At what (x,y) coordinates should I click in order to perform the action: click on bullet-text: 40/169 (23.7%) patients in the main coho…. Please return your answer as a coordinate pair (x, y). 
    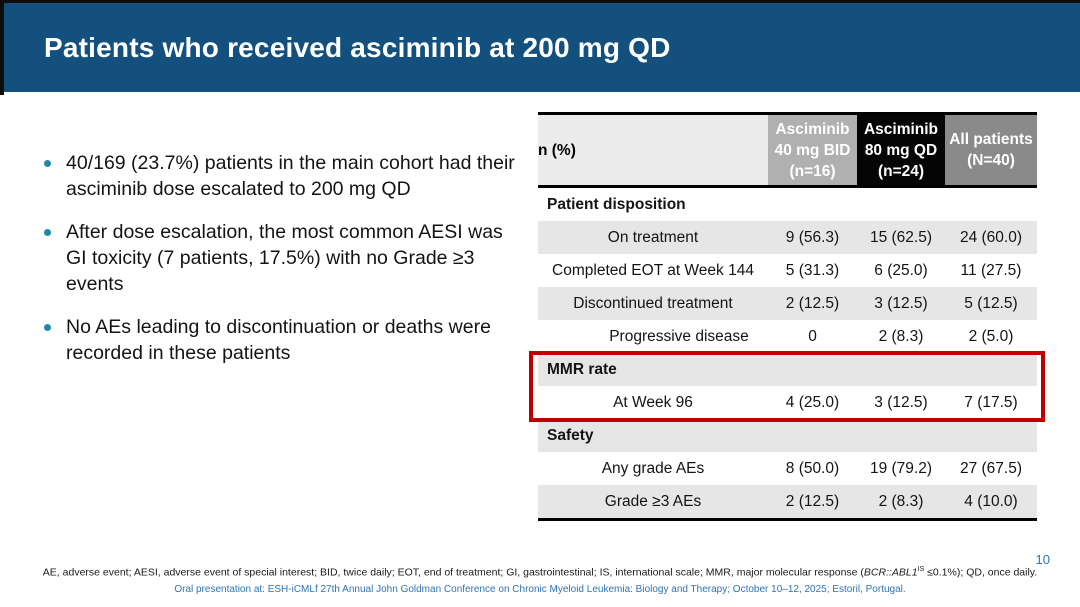
    Looking at the image, I should click on (290, 176).